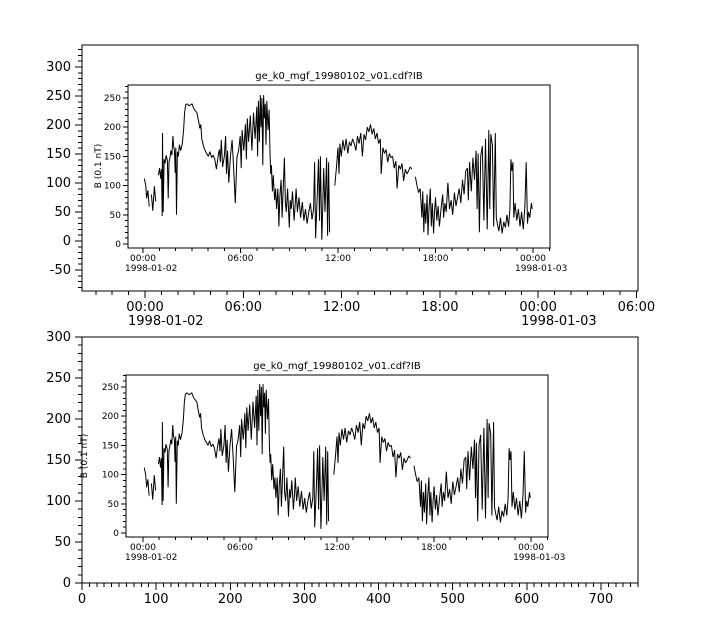  Describe the element at coordinates (99, 166) in the screenshot. I see `top-inset-ylabel: B (0.1 nT)` at that location.